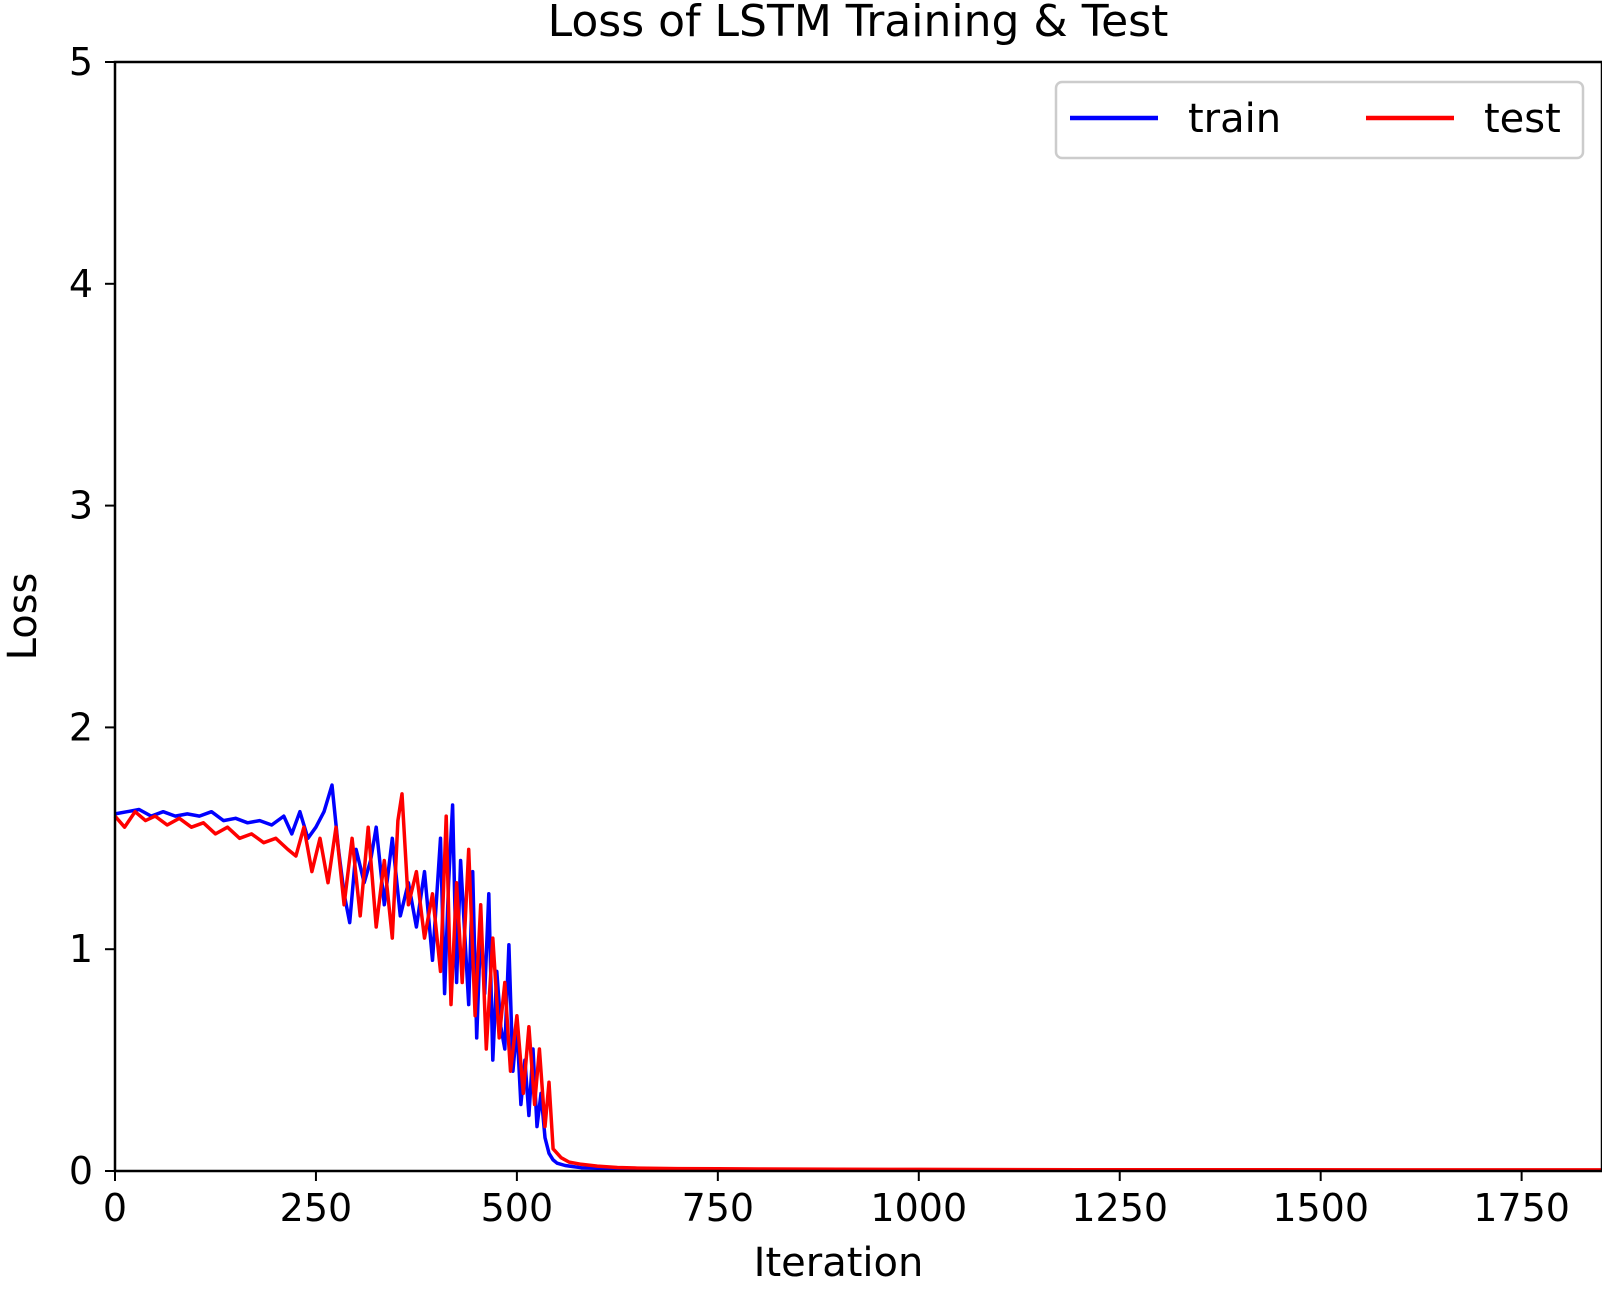 The height and width of the screenshot is (1301, 1602). Describe the element at coordinates (81, 1171) in the screenshot. I see `y-tick-label: 0` at that location.